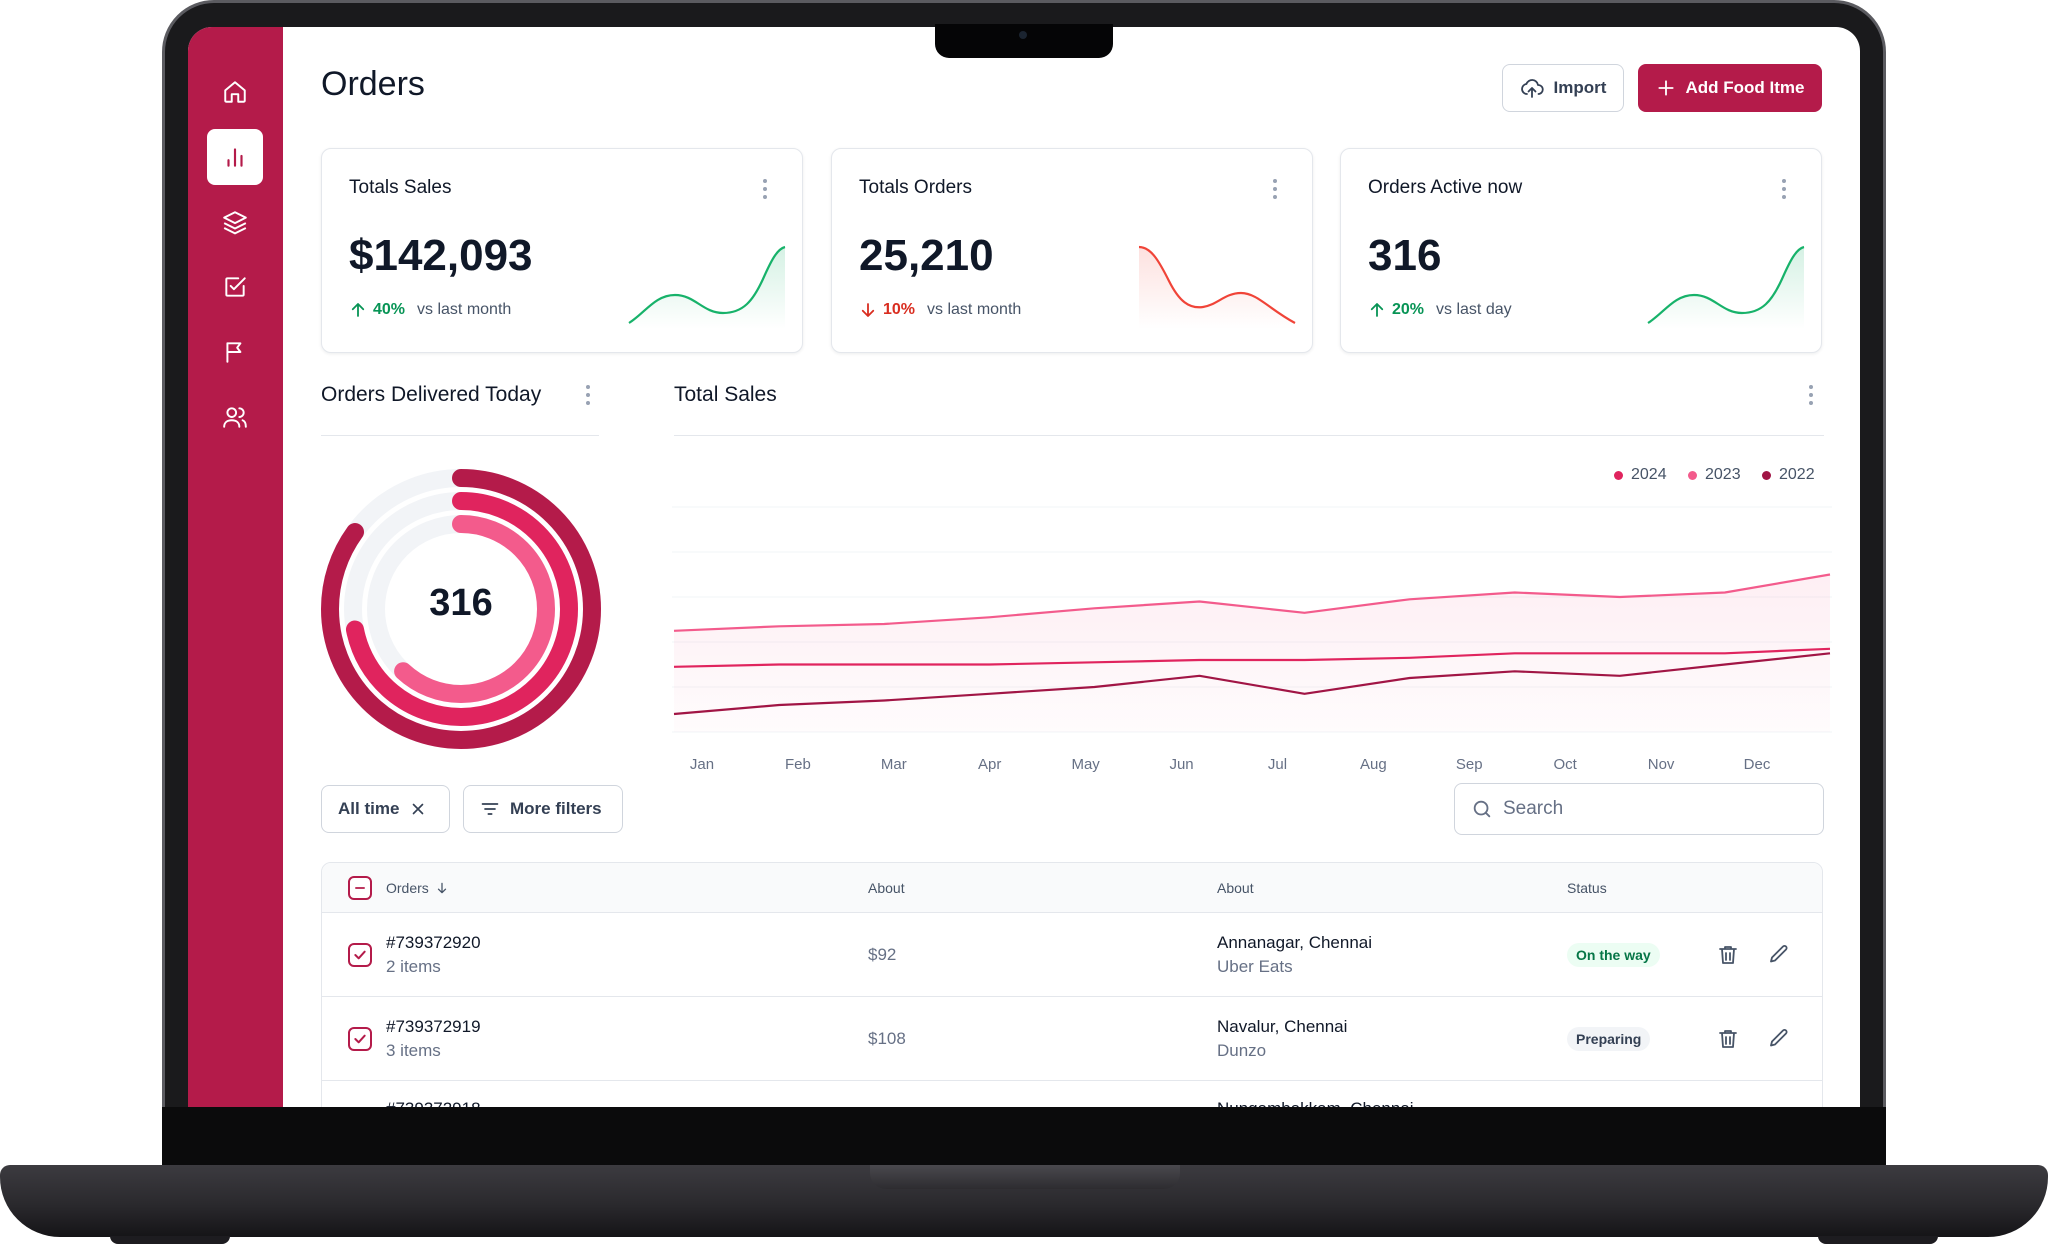 The width and height of the screenshot is (2048, 1247). Describe the element at coordinates (1277, 764) in the screenshot. I see `x-tick-label: Jul` at that location.